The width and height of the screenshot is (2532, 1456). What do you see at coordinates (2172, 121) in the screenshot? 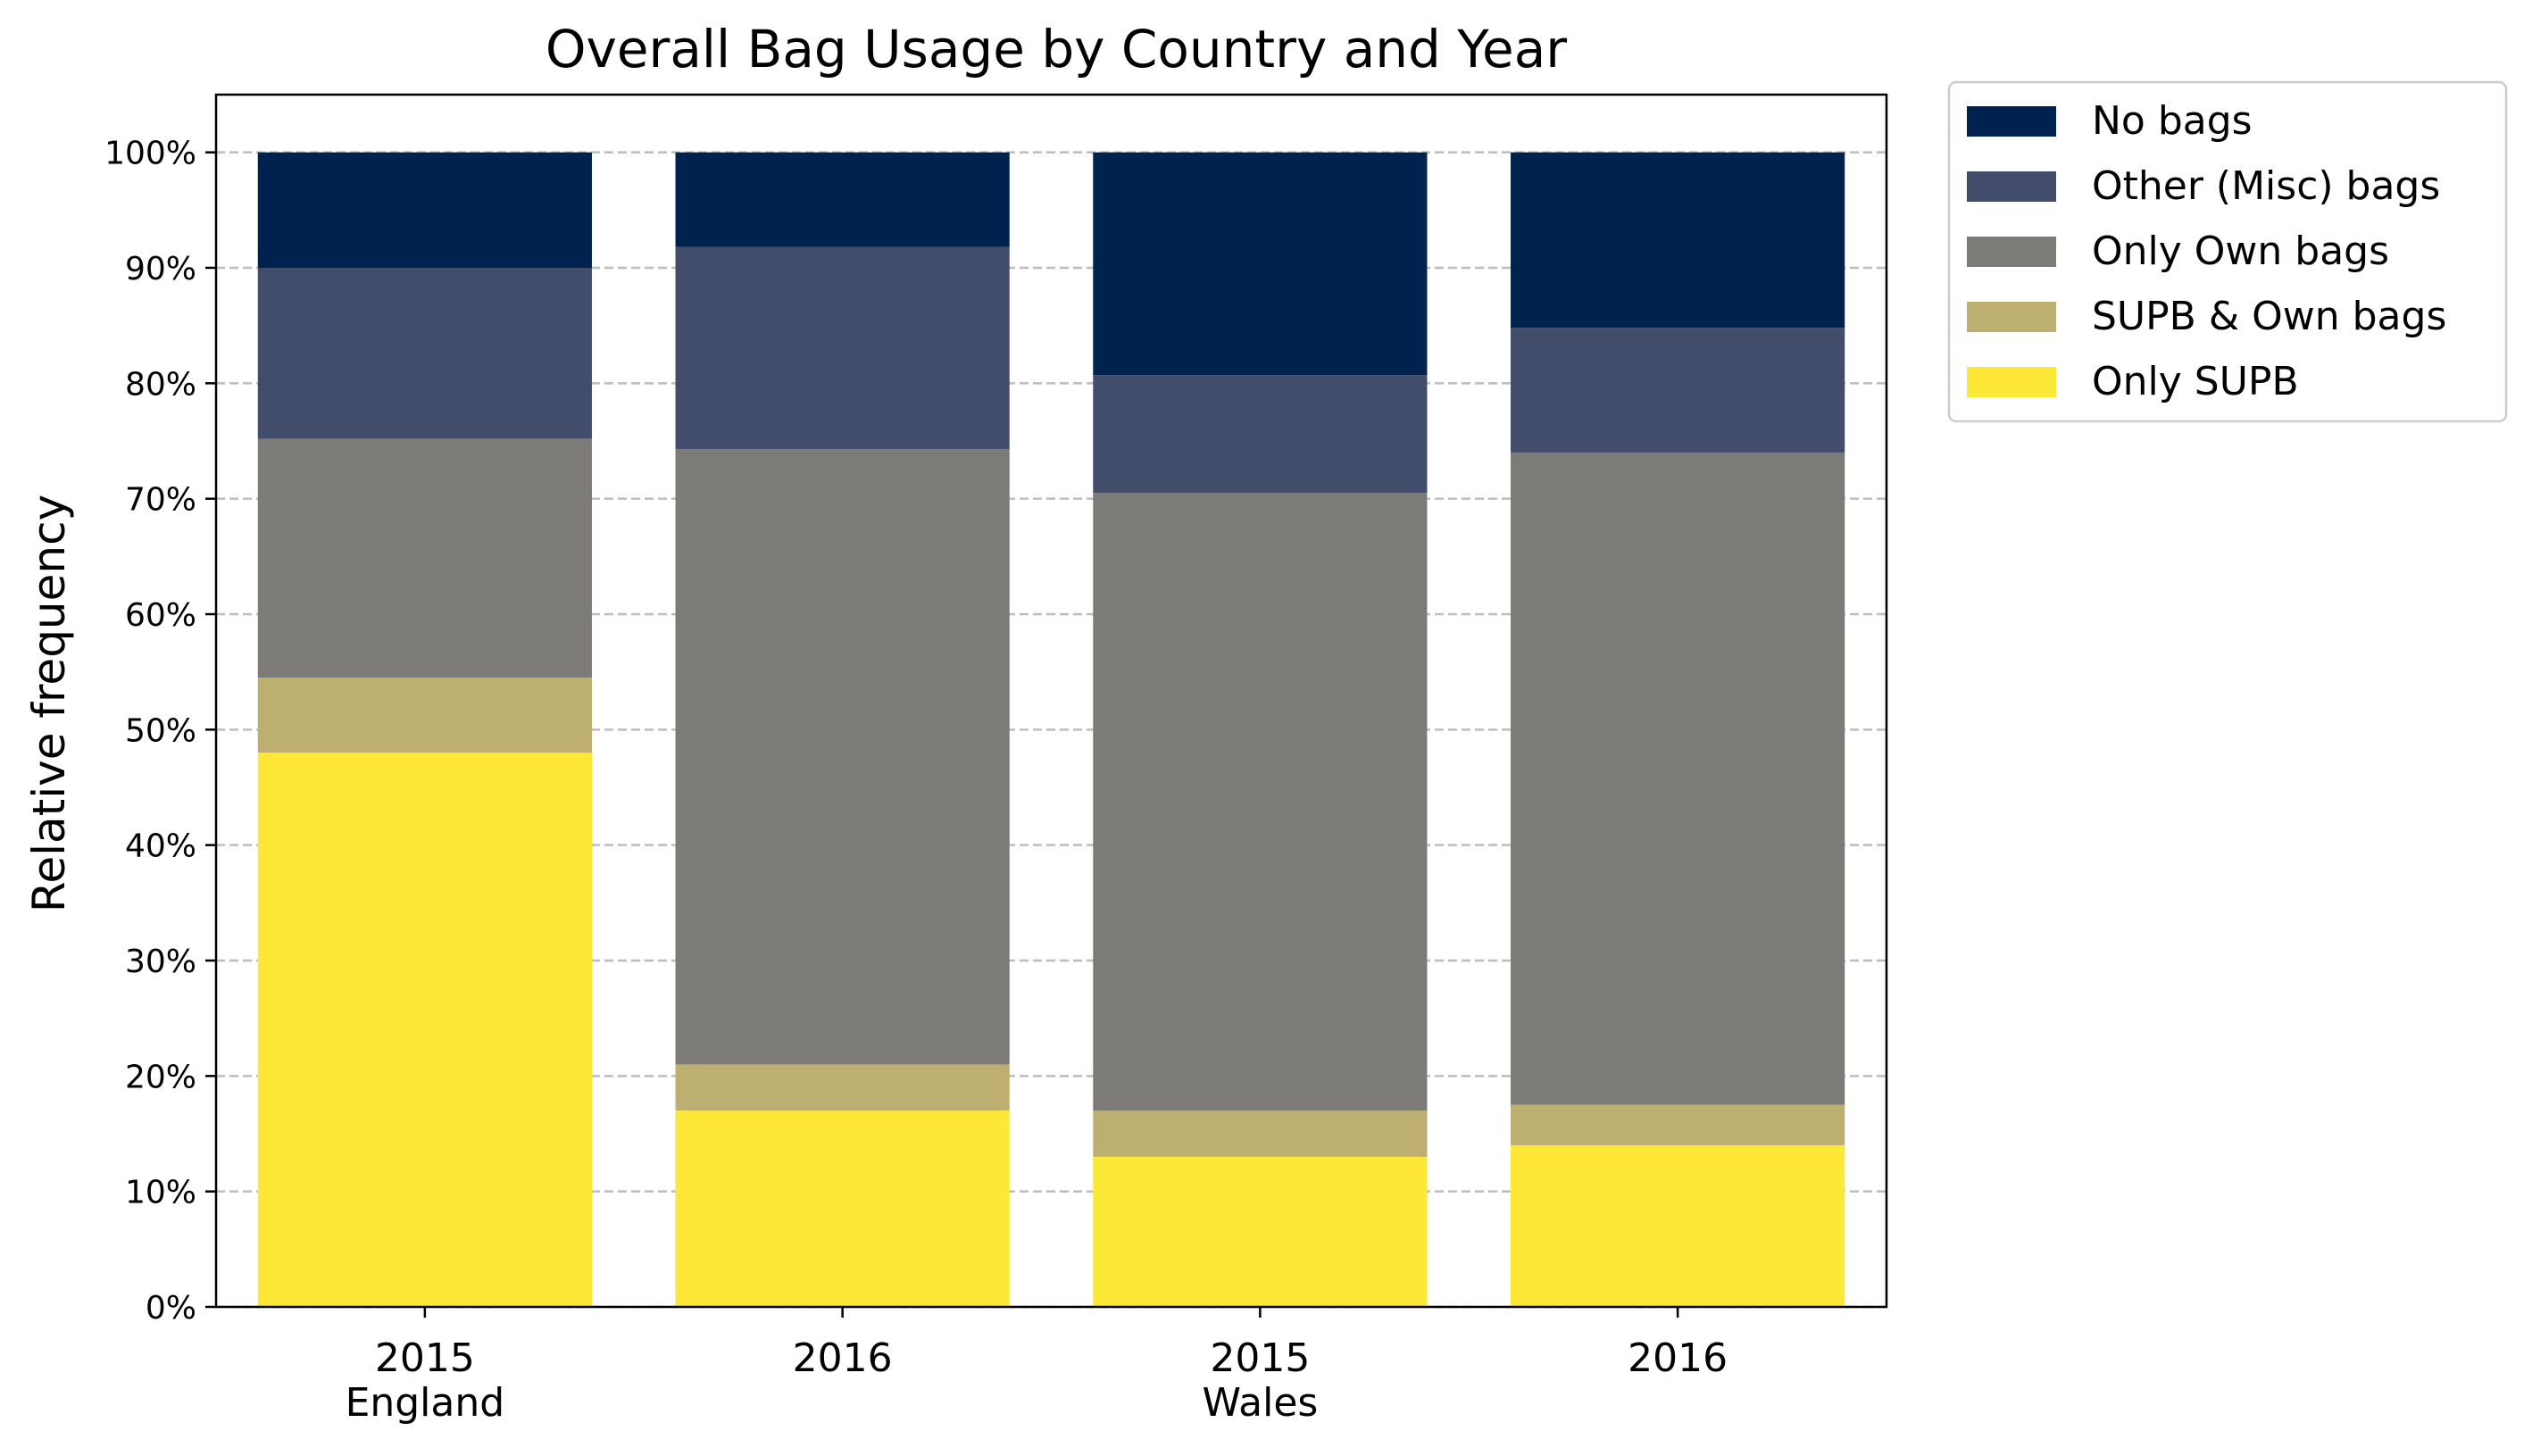
I see `legend-label: No bags` at bounding box center [2172, 121].